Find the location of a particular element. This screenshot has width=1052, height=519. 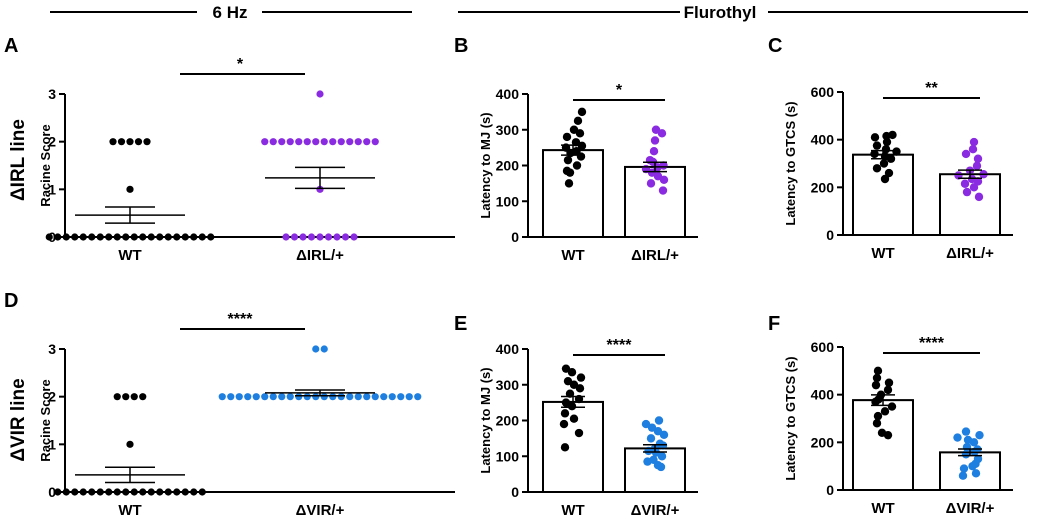

y-tick-label: 2 is located at coordinates (52, 397).